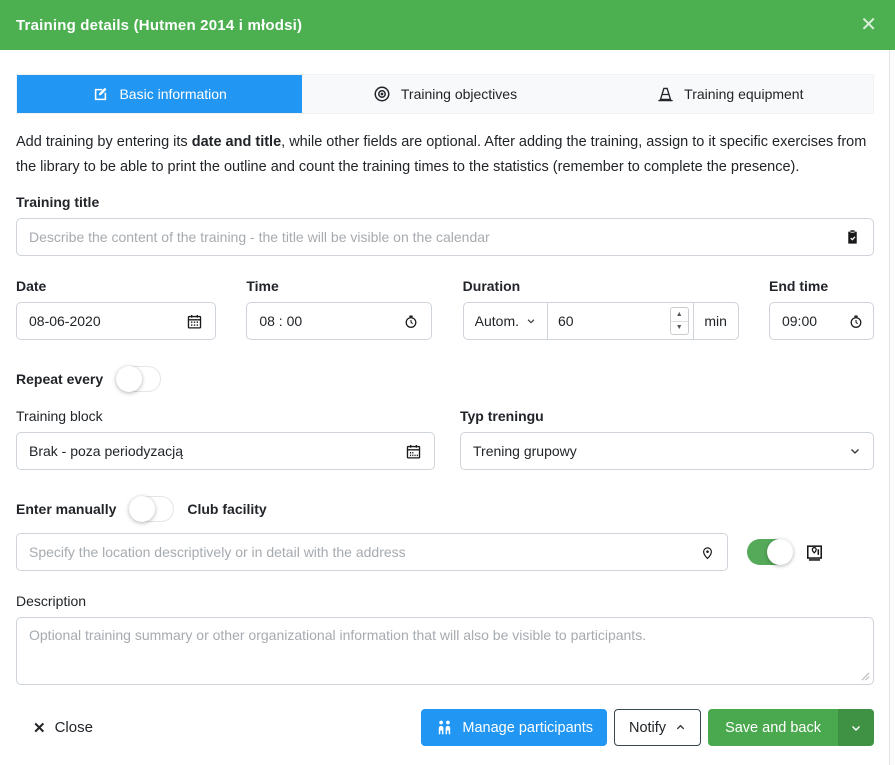 This screenshot has height=765, width=895. I want to click on modal-title: Training details (Hutmen 2014 i młodsi), so click(159, 25).